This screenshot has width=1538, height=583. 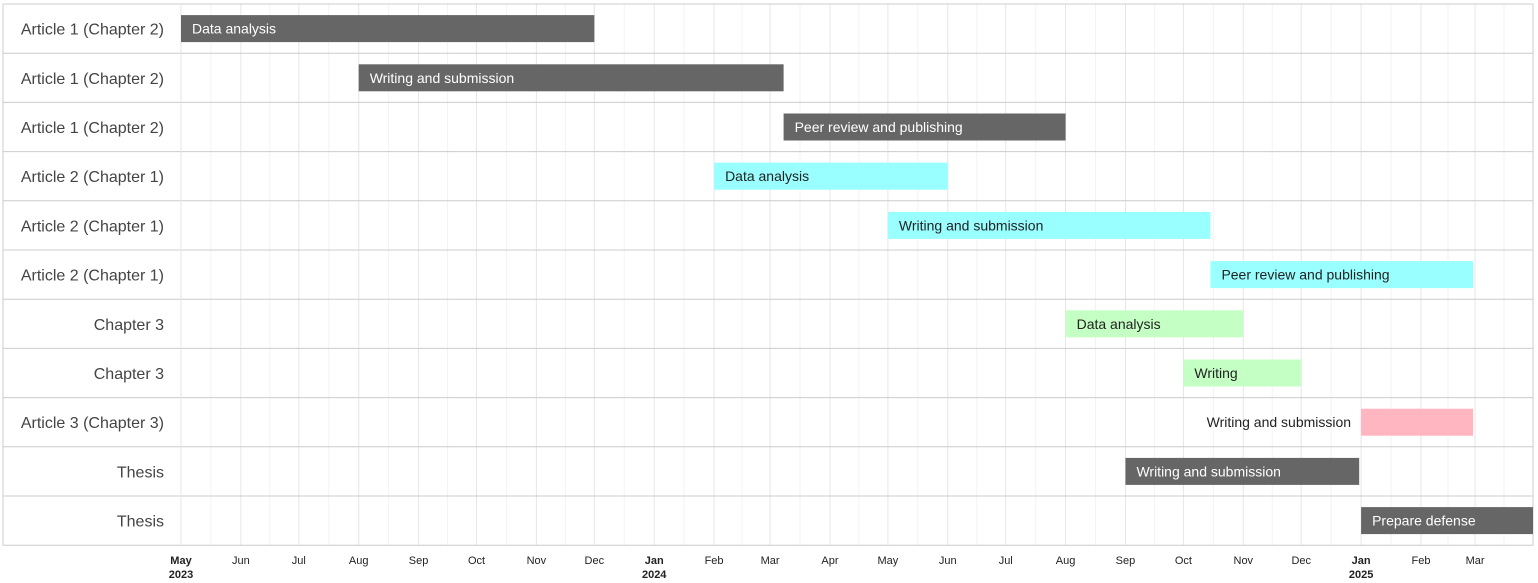 I want to click on task-bar-label: Prepare defense, so click(x=1424, y=521).